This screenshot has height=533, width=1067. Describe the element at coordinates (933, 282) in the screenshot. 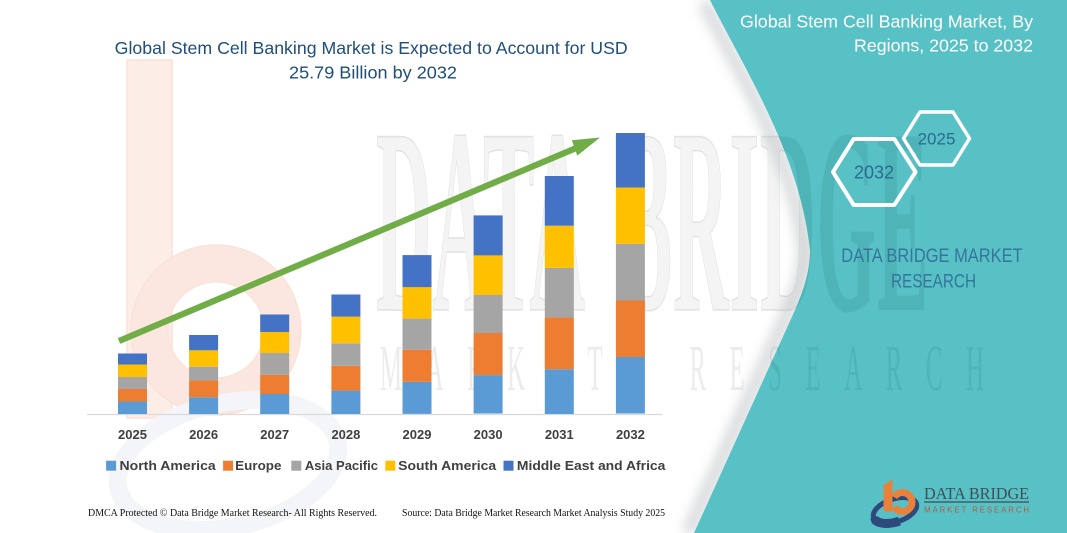

I see `svg-text: RESEARCH` at that location.